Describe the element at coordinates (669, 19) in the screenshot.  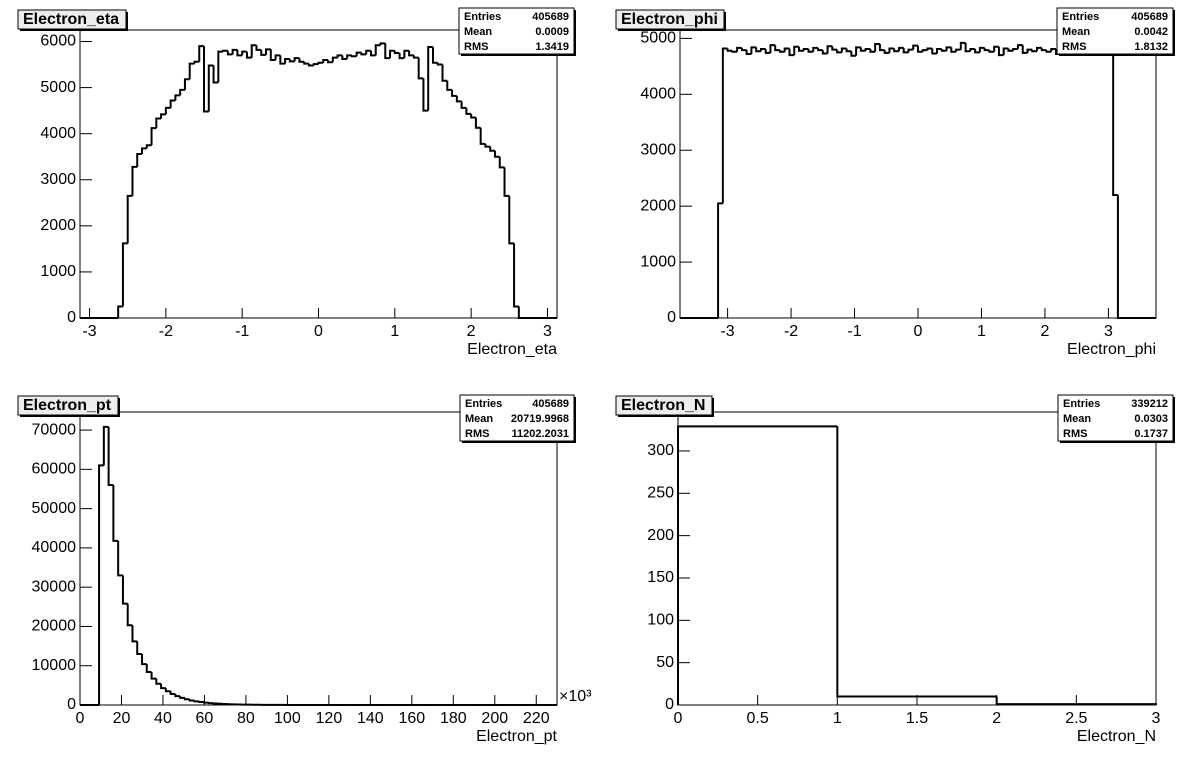
I see `chart-title: Electron_phi` at that location.